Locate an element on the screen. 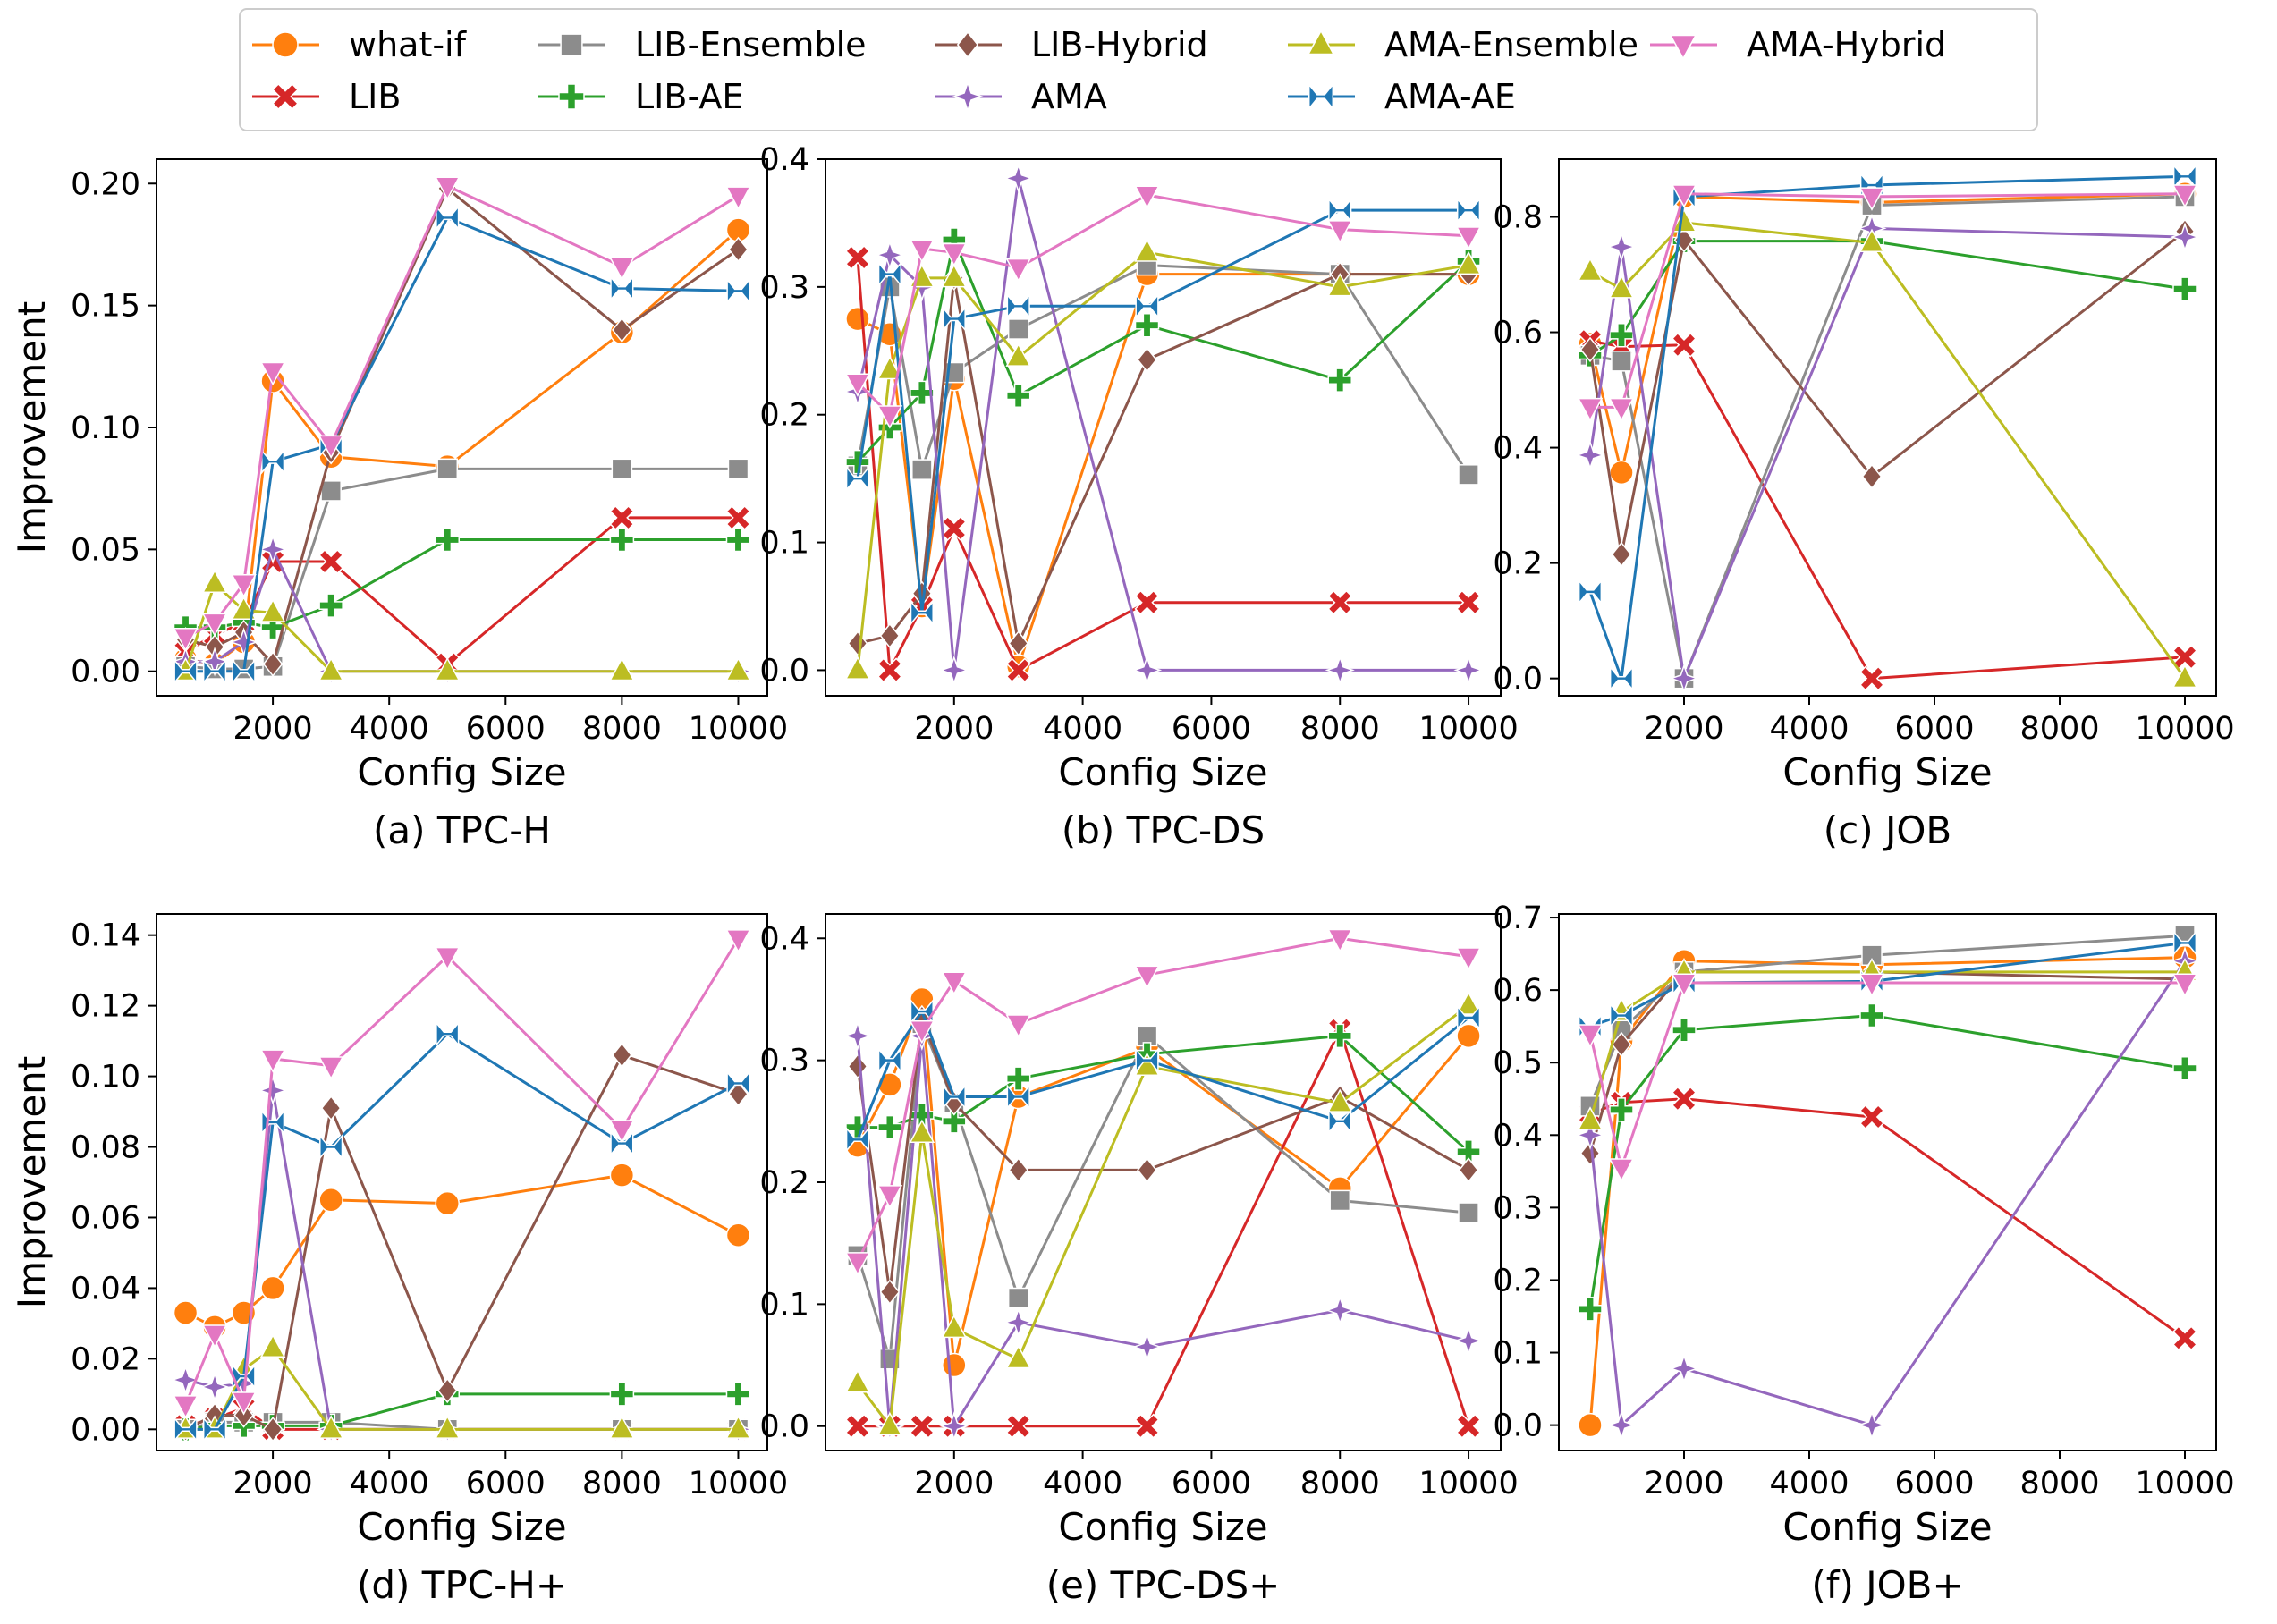  legend-item-lib-ensemble: LIB-Ensemble is located at coordinates (702, 44).